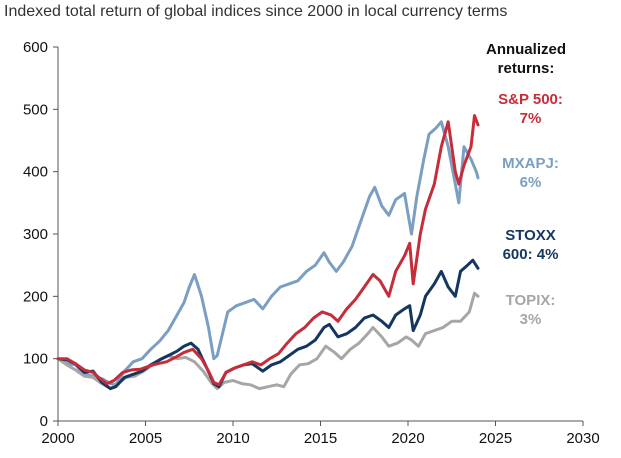 This screenshot has height=458, width=621. What do you see at coordinates (35, 172) in the screenshot?
I see `y-tick-label: 400` at bounding box center [35, 172].